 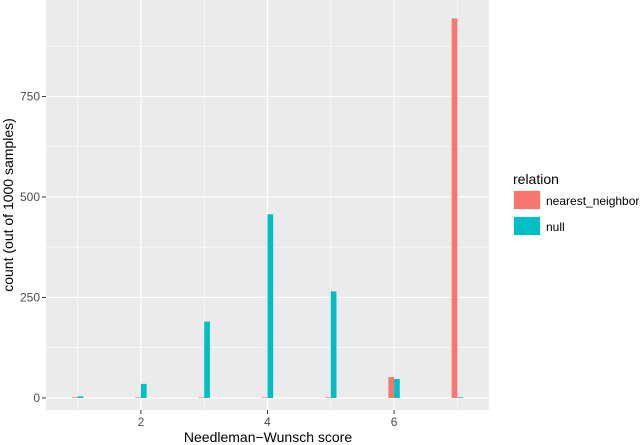 I want to click on y-tick-label: 0, so click(x=36, y=398).